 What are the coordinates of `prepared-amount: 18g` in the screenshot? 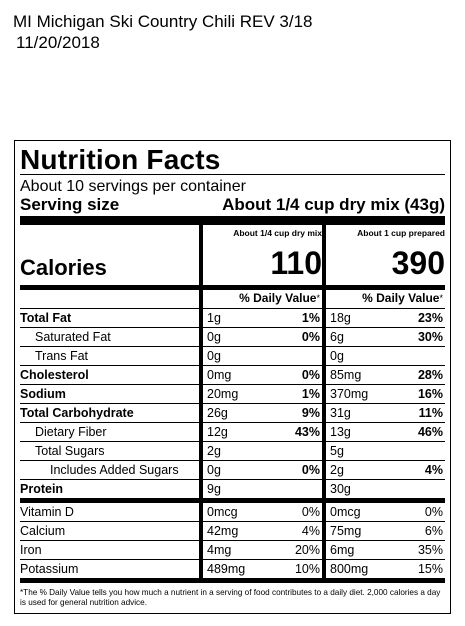 It's located at (340, 318).